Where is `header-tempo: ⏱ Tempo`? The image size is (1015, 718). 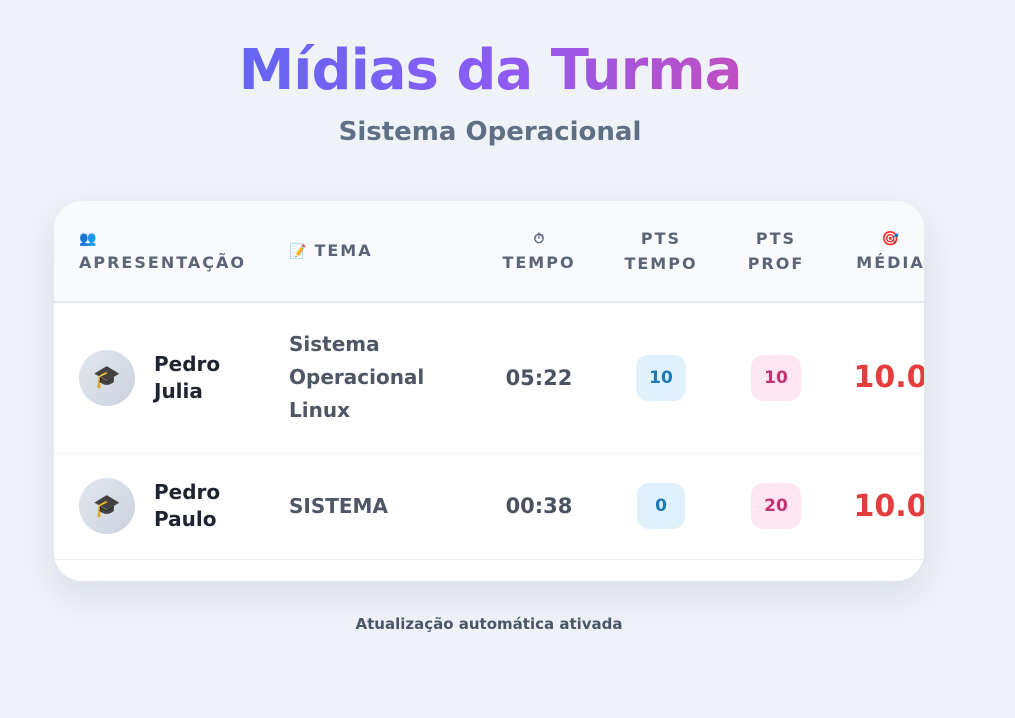
header-tempo: ⏱ Tempo is located at coordinates (539, 251).